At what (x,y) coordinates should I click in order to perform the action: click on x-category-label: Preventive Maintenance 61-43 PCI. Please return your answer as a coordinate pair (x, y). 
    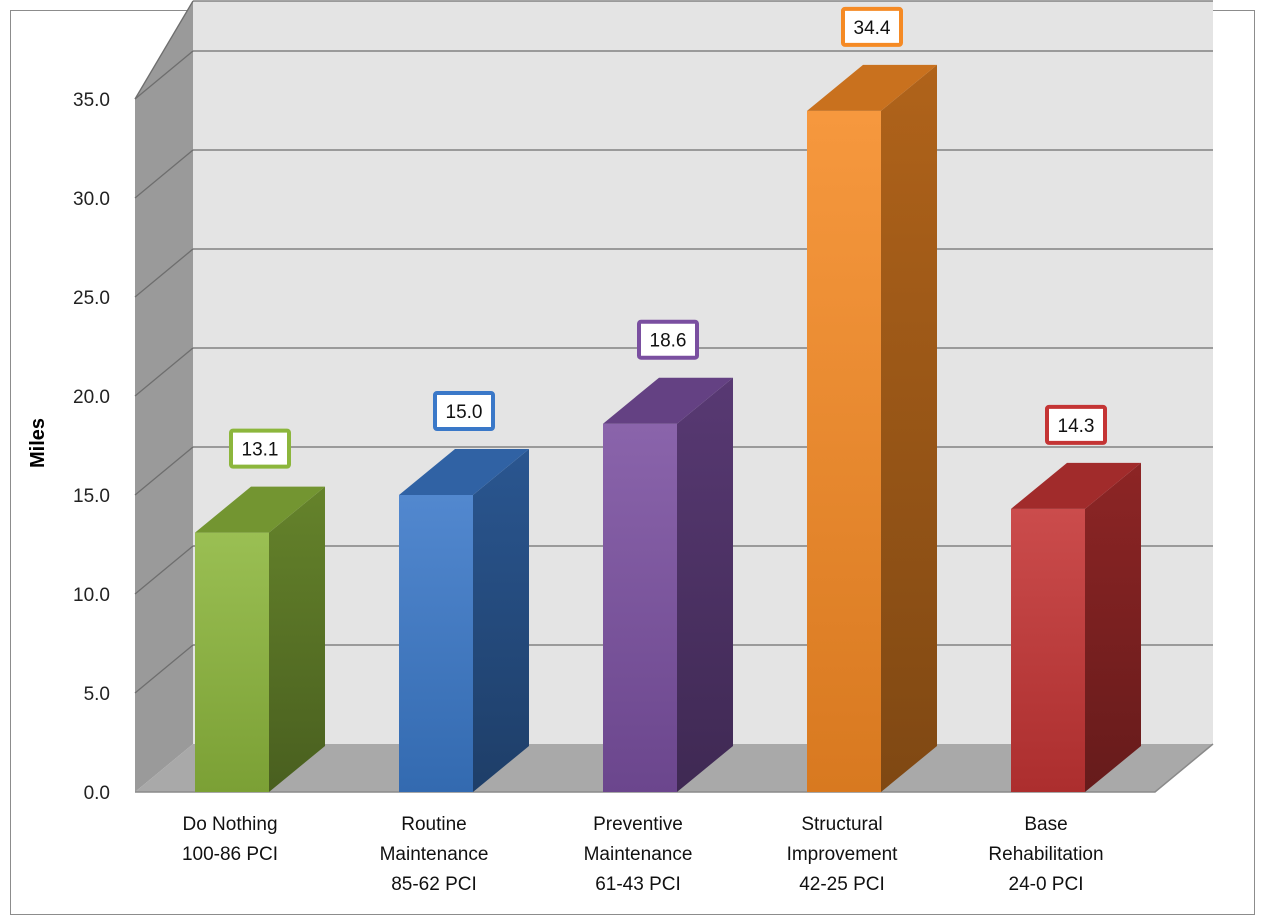
    Looking at the image, I should click on (638, 854).